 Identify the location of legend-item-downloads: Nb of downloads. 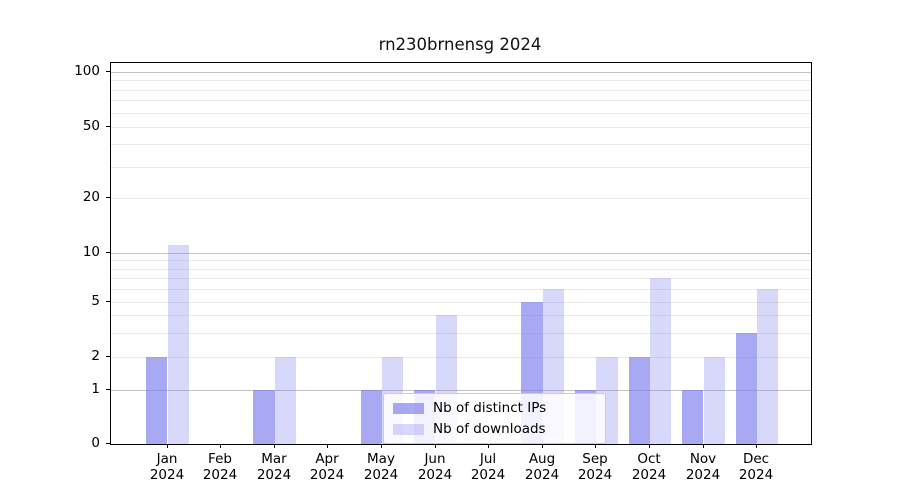
(495, 429).